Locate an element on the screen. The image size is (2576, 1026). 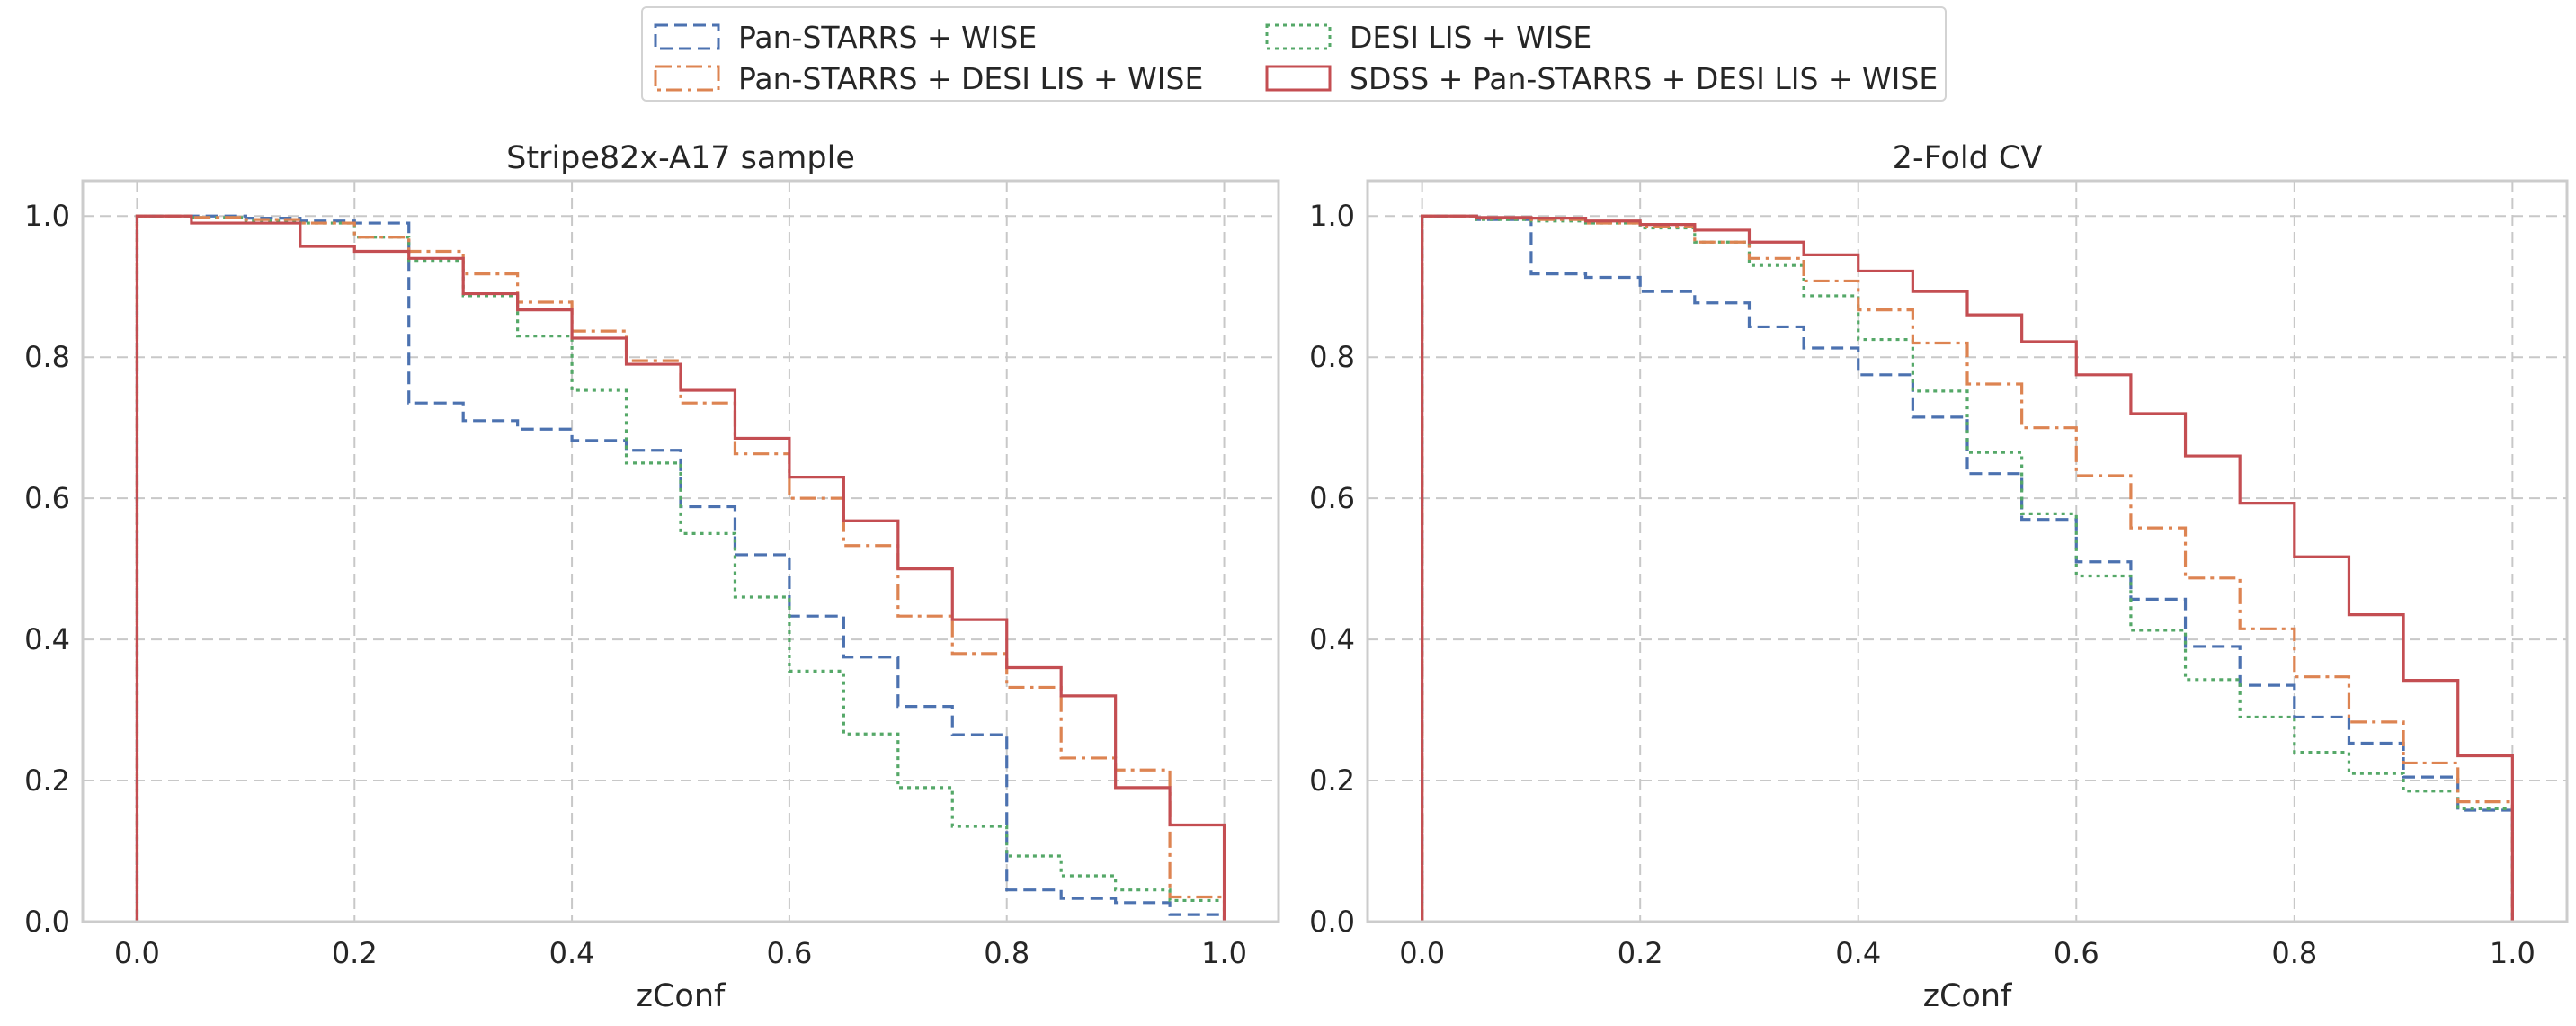
legend-swatch-ps-wise is located at coordinates (687, 36).